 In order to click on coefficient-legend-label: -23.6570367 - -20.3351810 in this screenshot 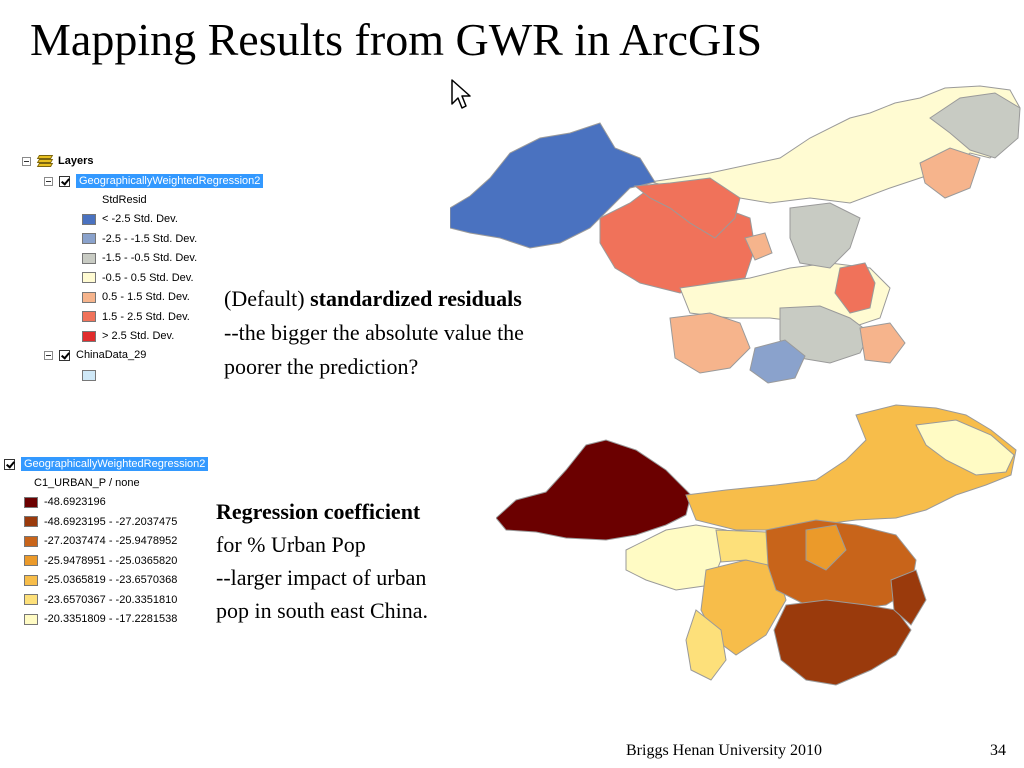, I will do `click(111, 599)`.